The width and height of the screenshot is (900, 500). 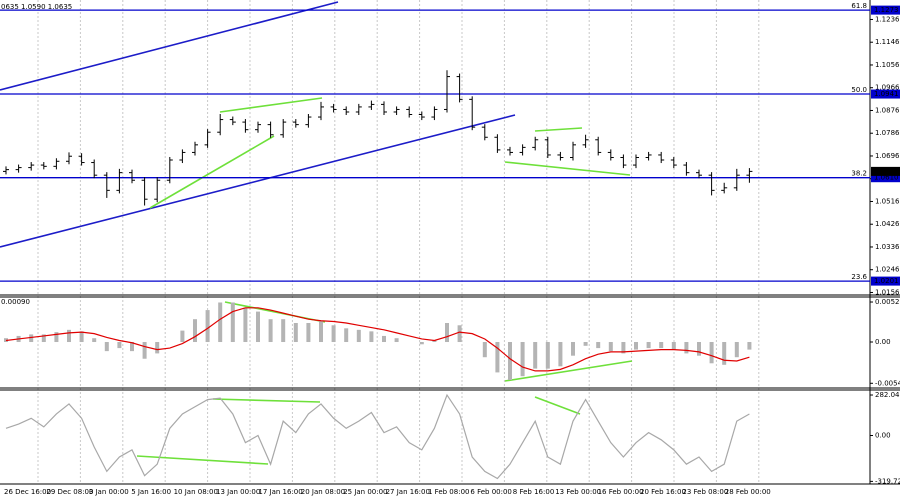 What do you see at coordinates (663, 492) in the screenshot?
I see `time-label: 20 Feb 16:00` at bounding box center [663, 492].